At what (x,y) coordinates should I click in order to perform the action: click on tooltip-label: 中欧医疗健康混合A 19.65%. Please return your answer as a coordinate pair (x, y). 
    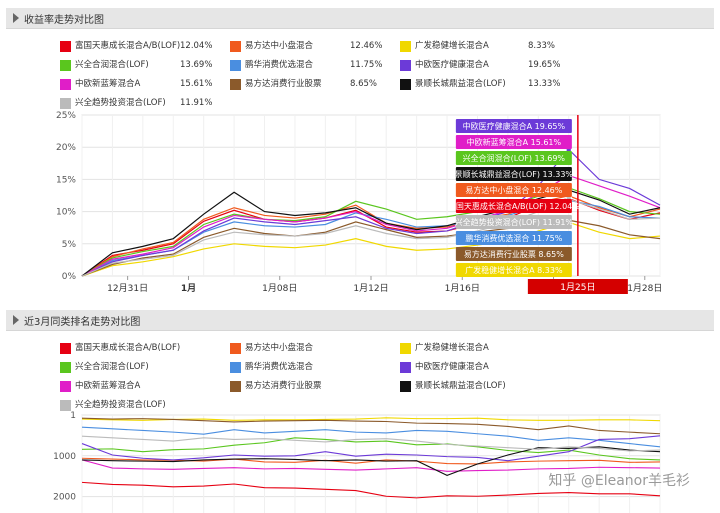
    Looking at the image, I should click on (514, 126).